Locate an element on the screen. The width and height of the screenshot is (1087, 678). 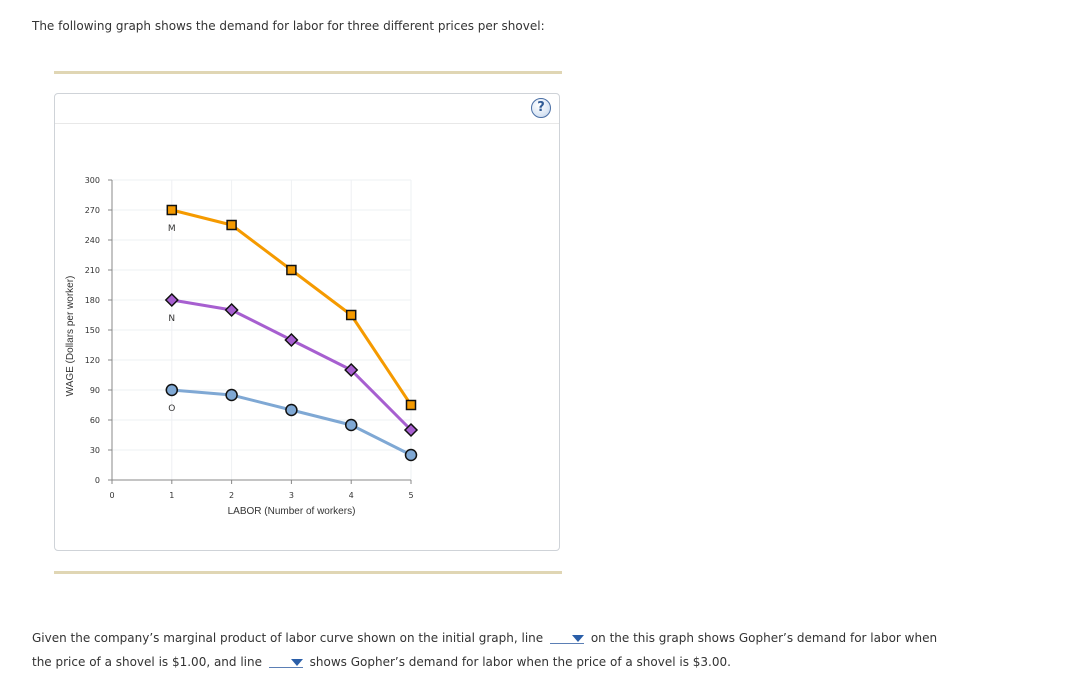
y-axis-label: WAGE (Dollars per worker) is located at coordinates (70, 336).